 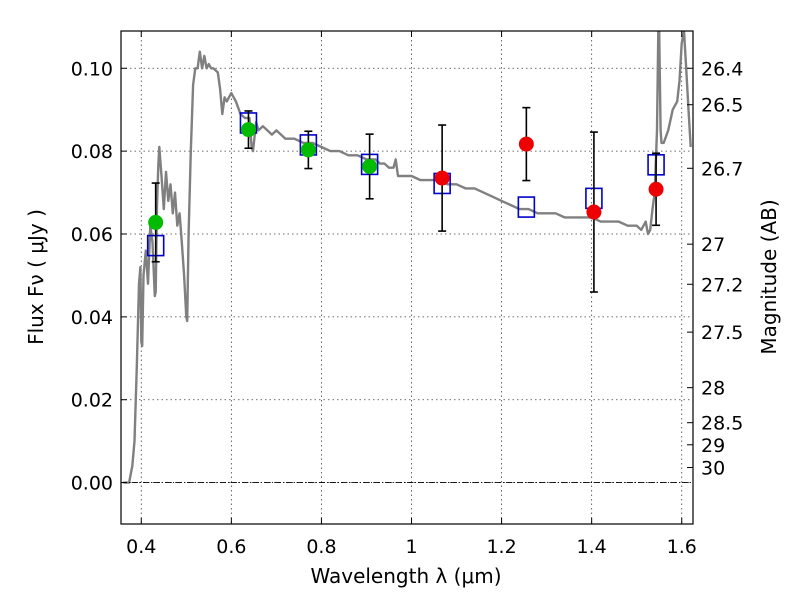 I want to click on x-tick-label: 1, so click(x=411, y=547).